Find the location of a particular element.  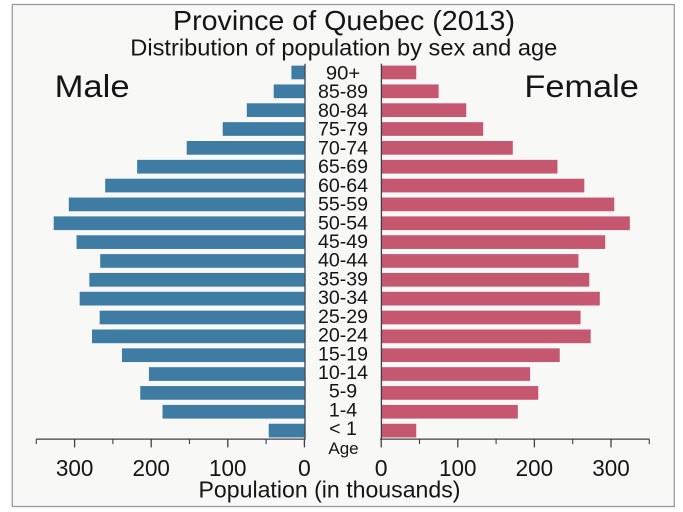

svg-text: 75-79 is located at coordinates (343, 130).